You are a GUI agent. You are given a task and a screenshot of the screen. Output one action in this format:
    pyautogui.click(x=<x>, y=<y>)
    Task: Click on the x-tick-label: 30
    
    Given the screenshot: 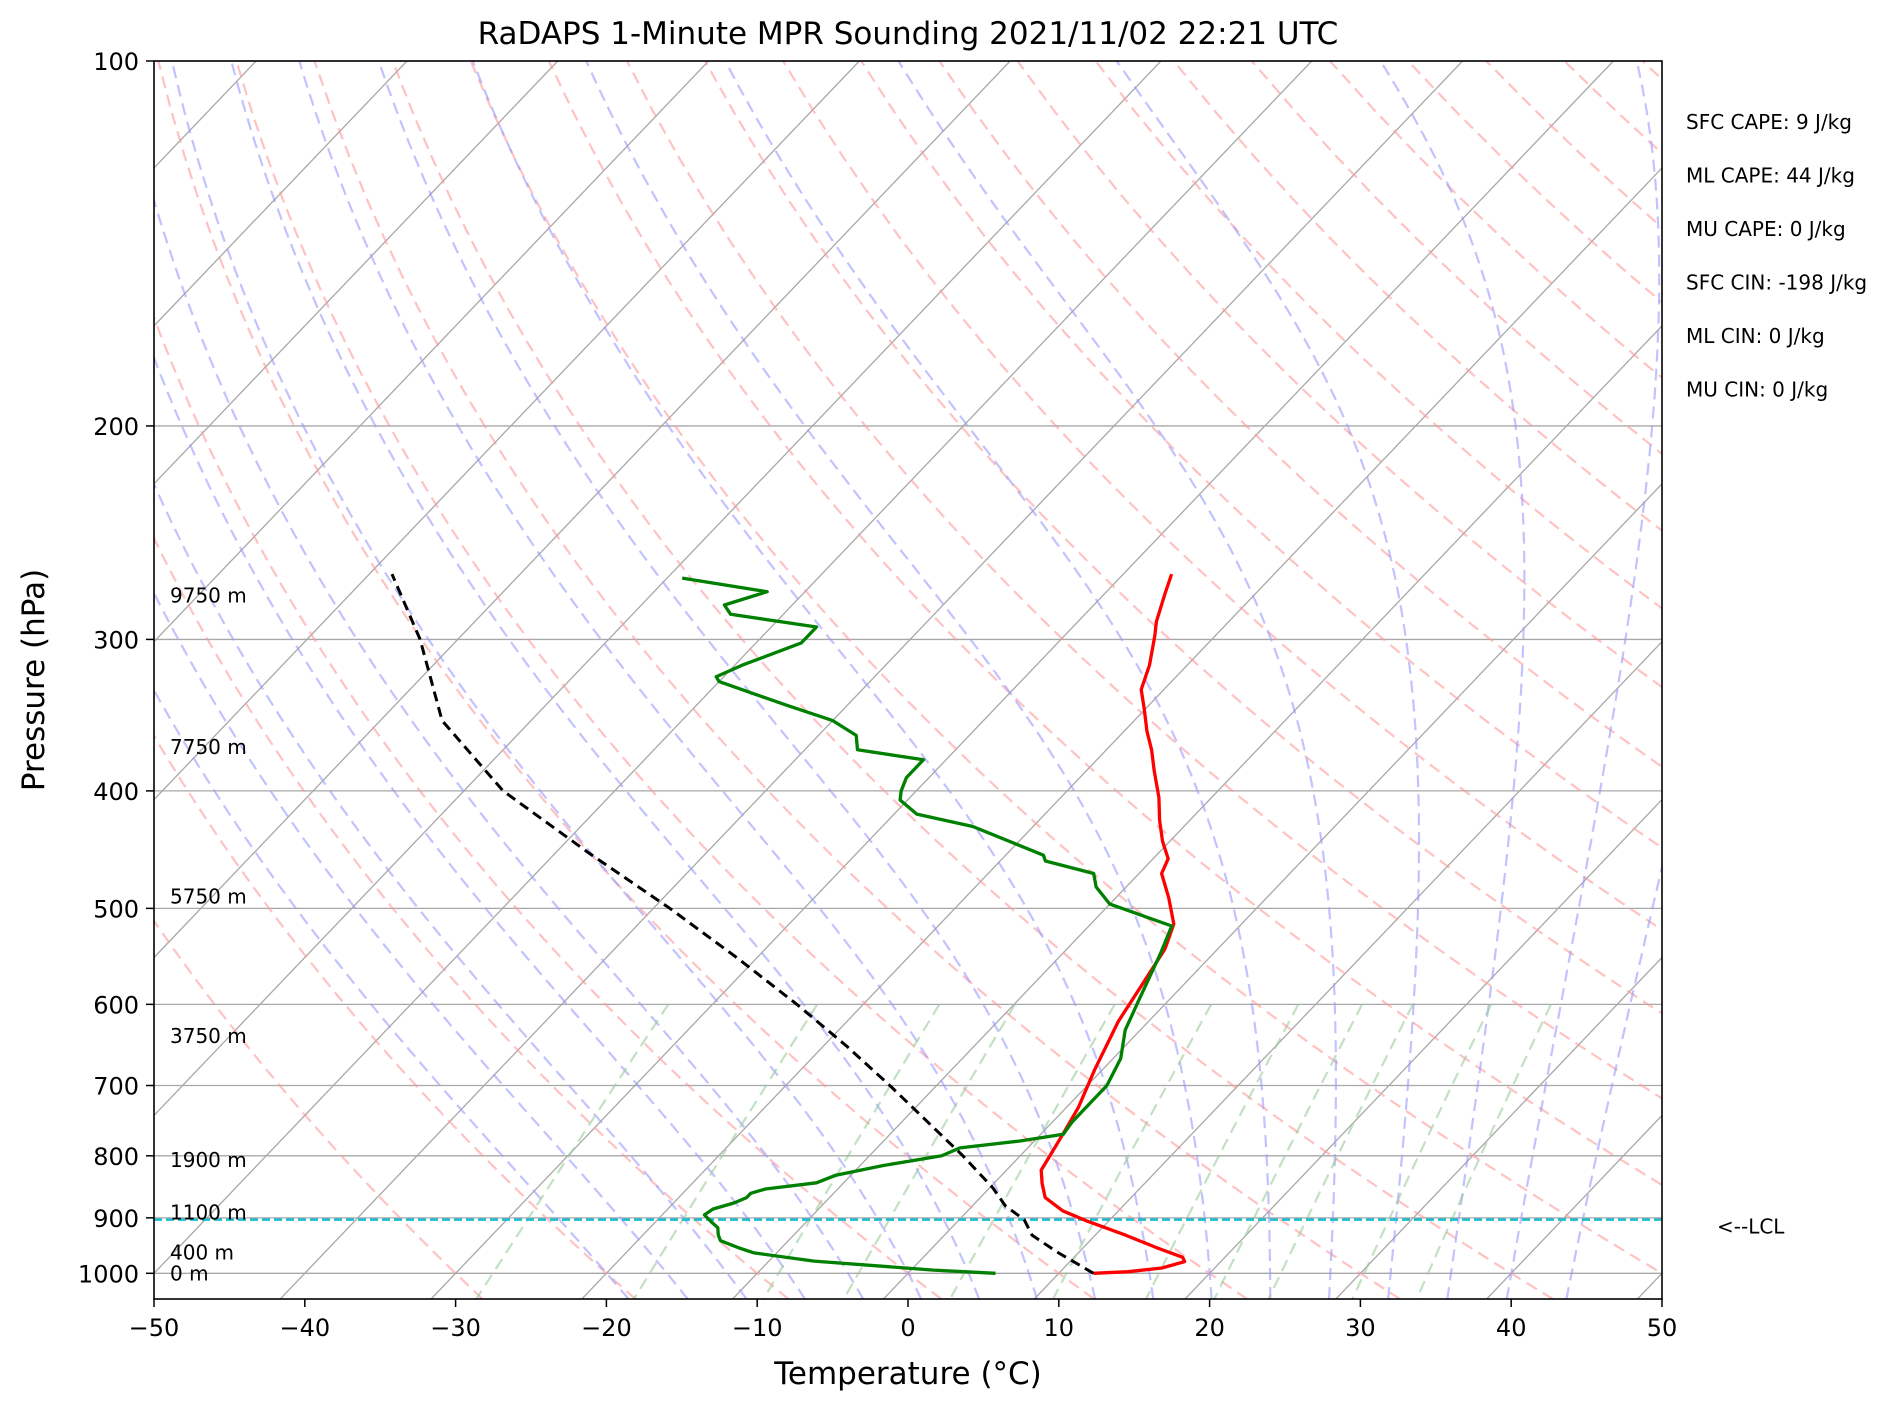 What is the action you would take?
    pyautogui.click(x=1360, y=1328)
    